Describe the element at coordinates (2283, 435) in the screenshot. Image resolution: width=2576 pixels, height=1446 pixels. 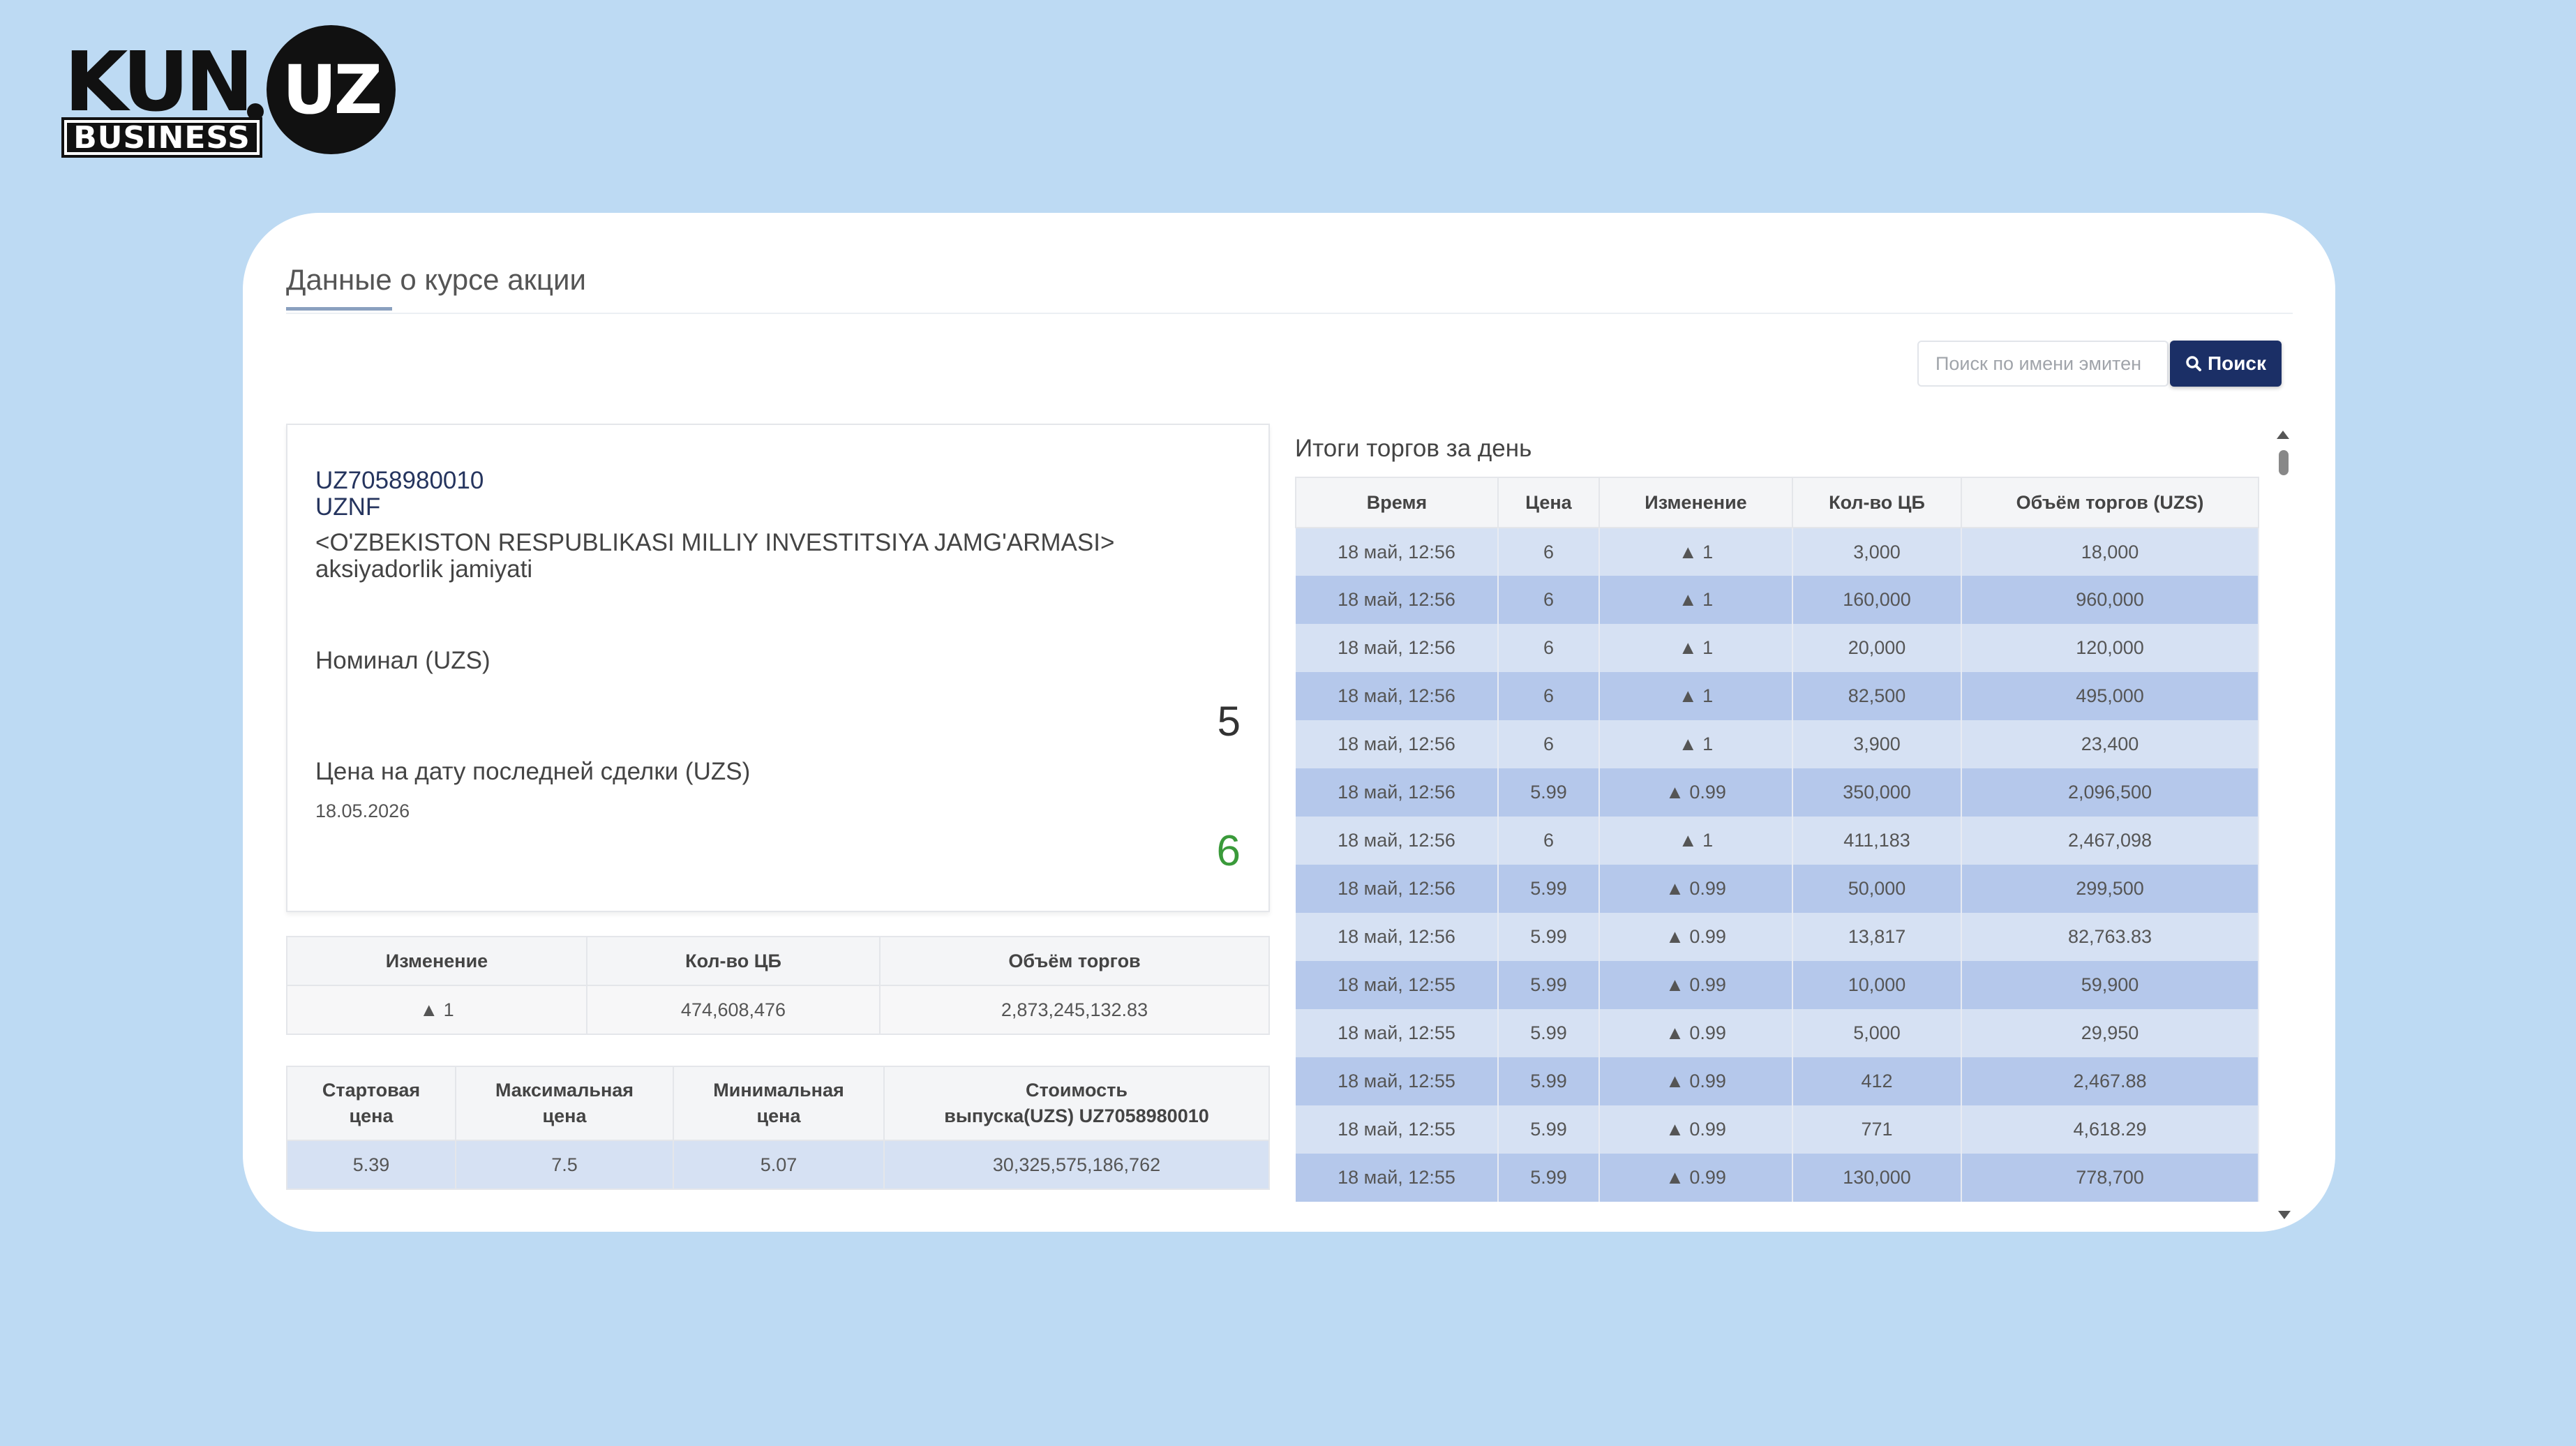
I see `scroll-up-arrow-icon` at that location.